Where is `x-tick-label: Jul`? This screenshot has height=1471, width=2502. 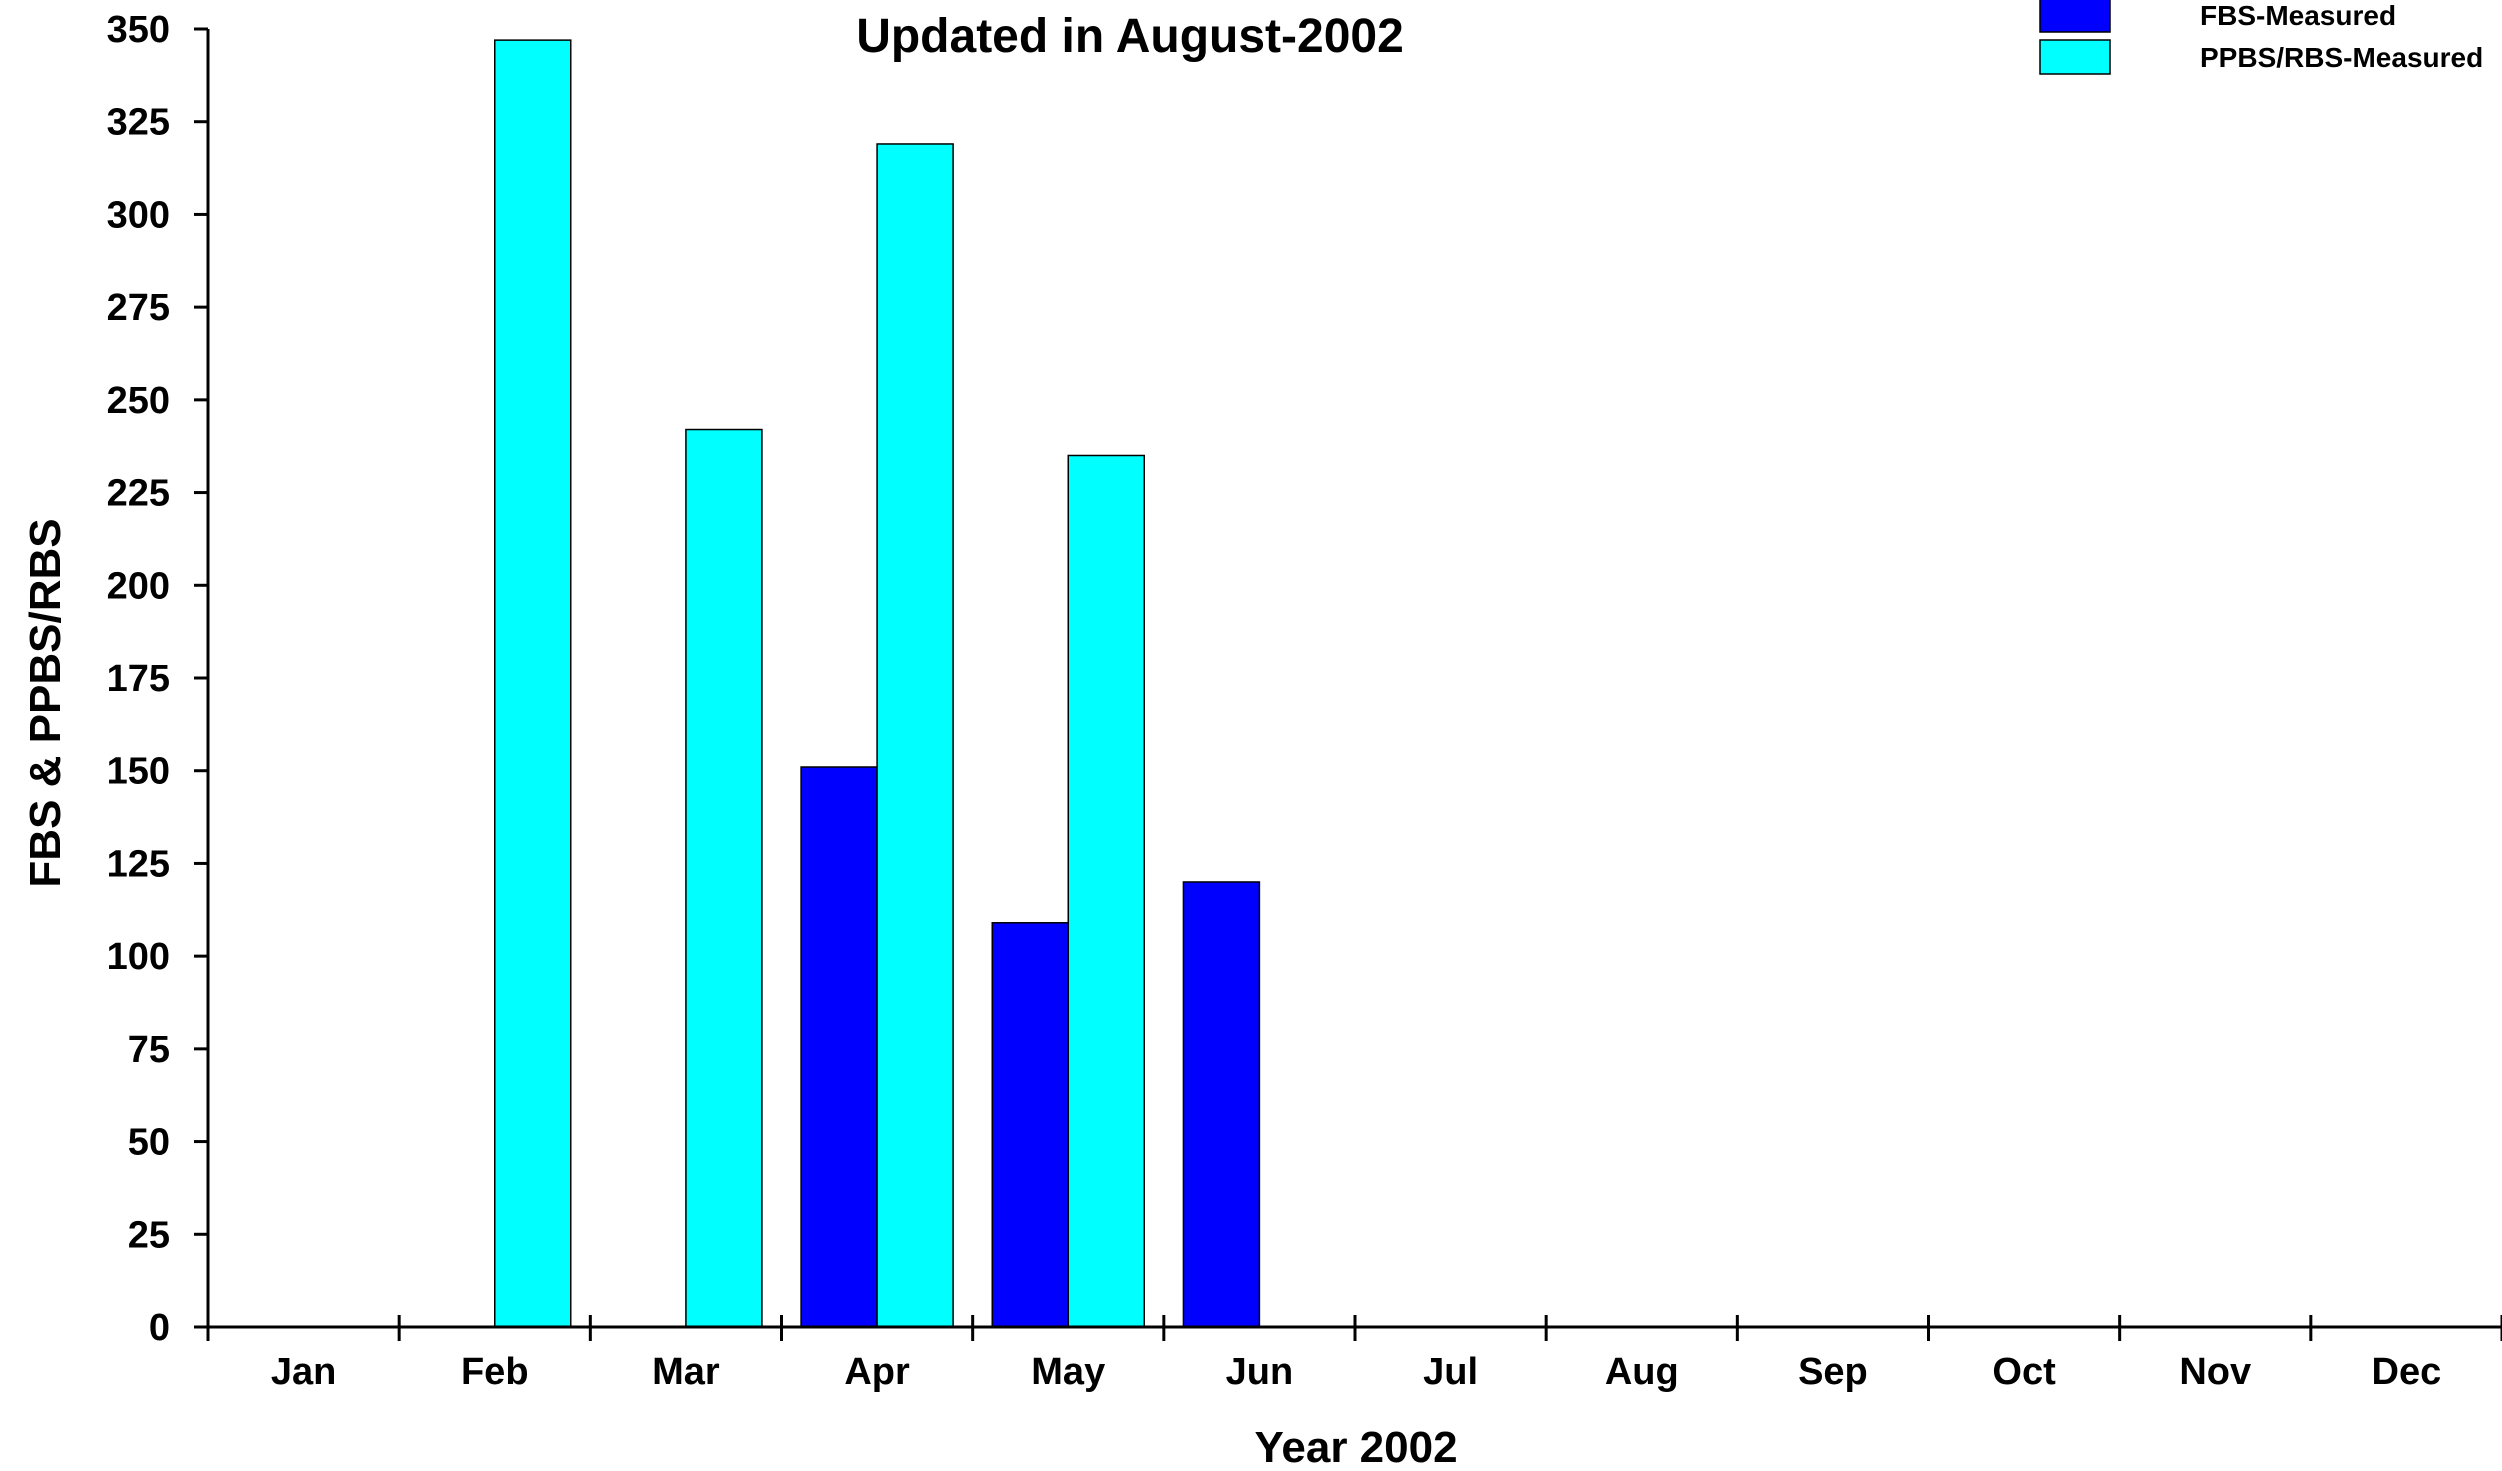
x-tick-label: Jul is located at coordinates (1450, 1372).